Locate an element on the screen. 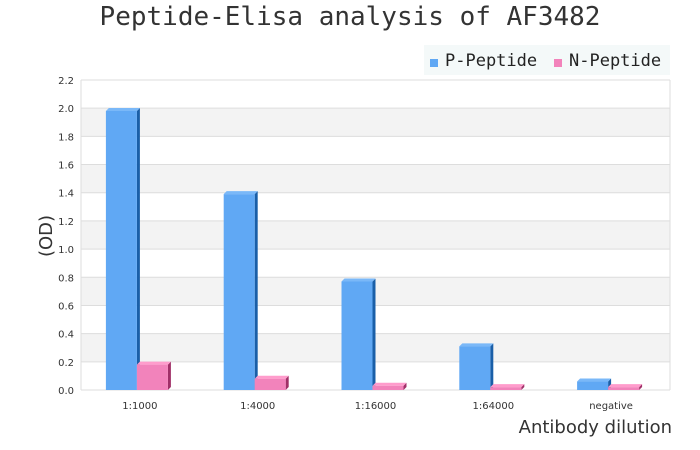 The image size is (700, 450). y-tick-label: 2.2 is located at coordinates (66, 81).